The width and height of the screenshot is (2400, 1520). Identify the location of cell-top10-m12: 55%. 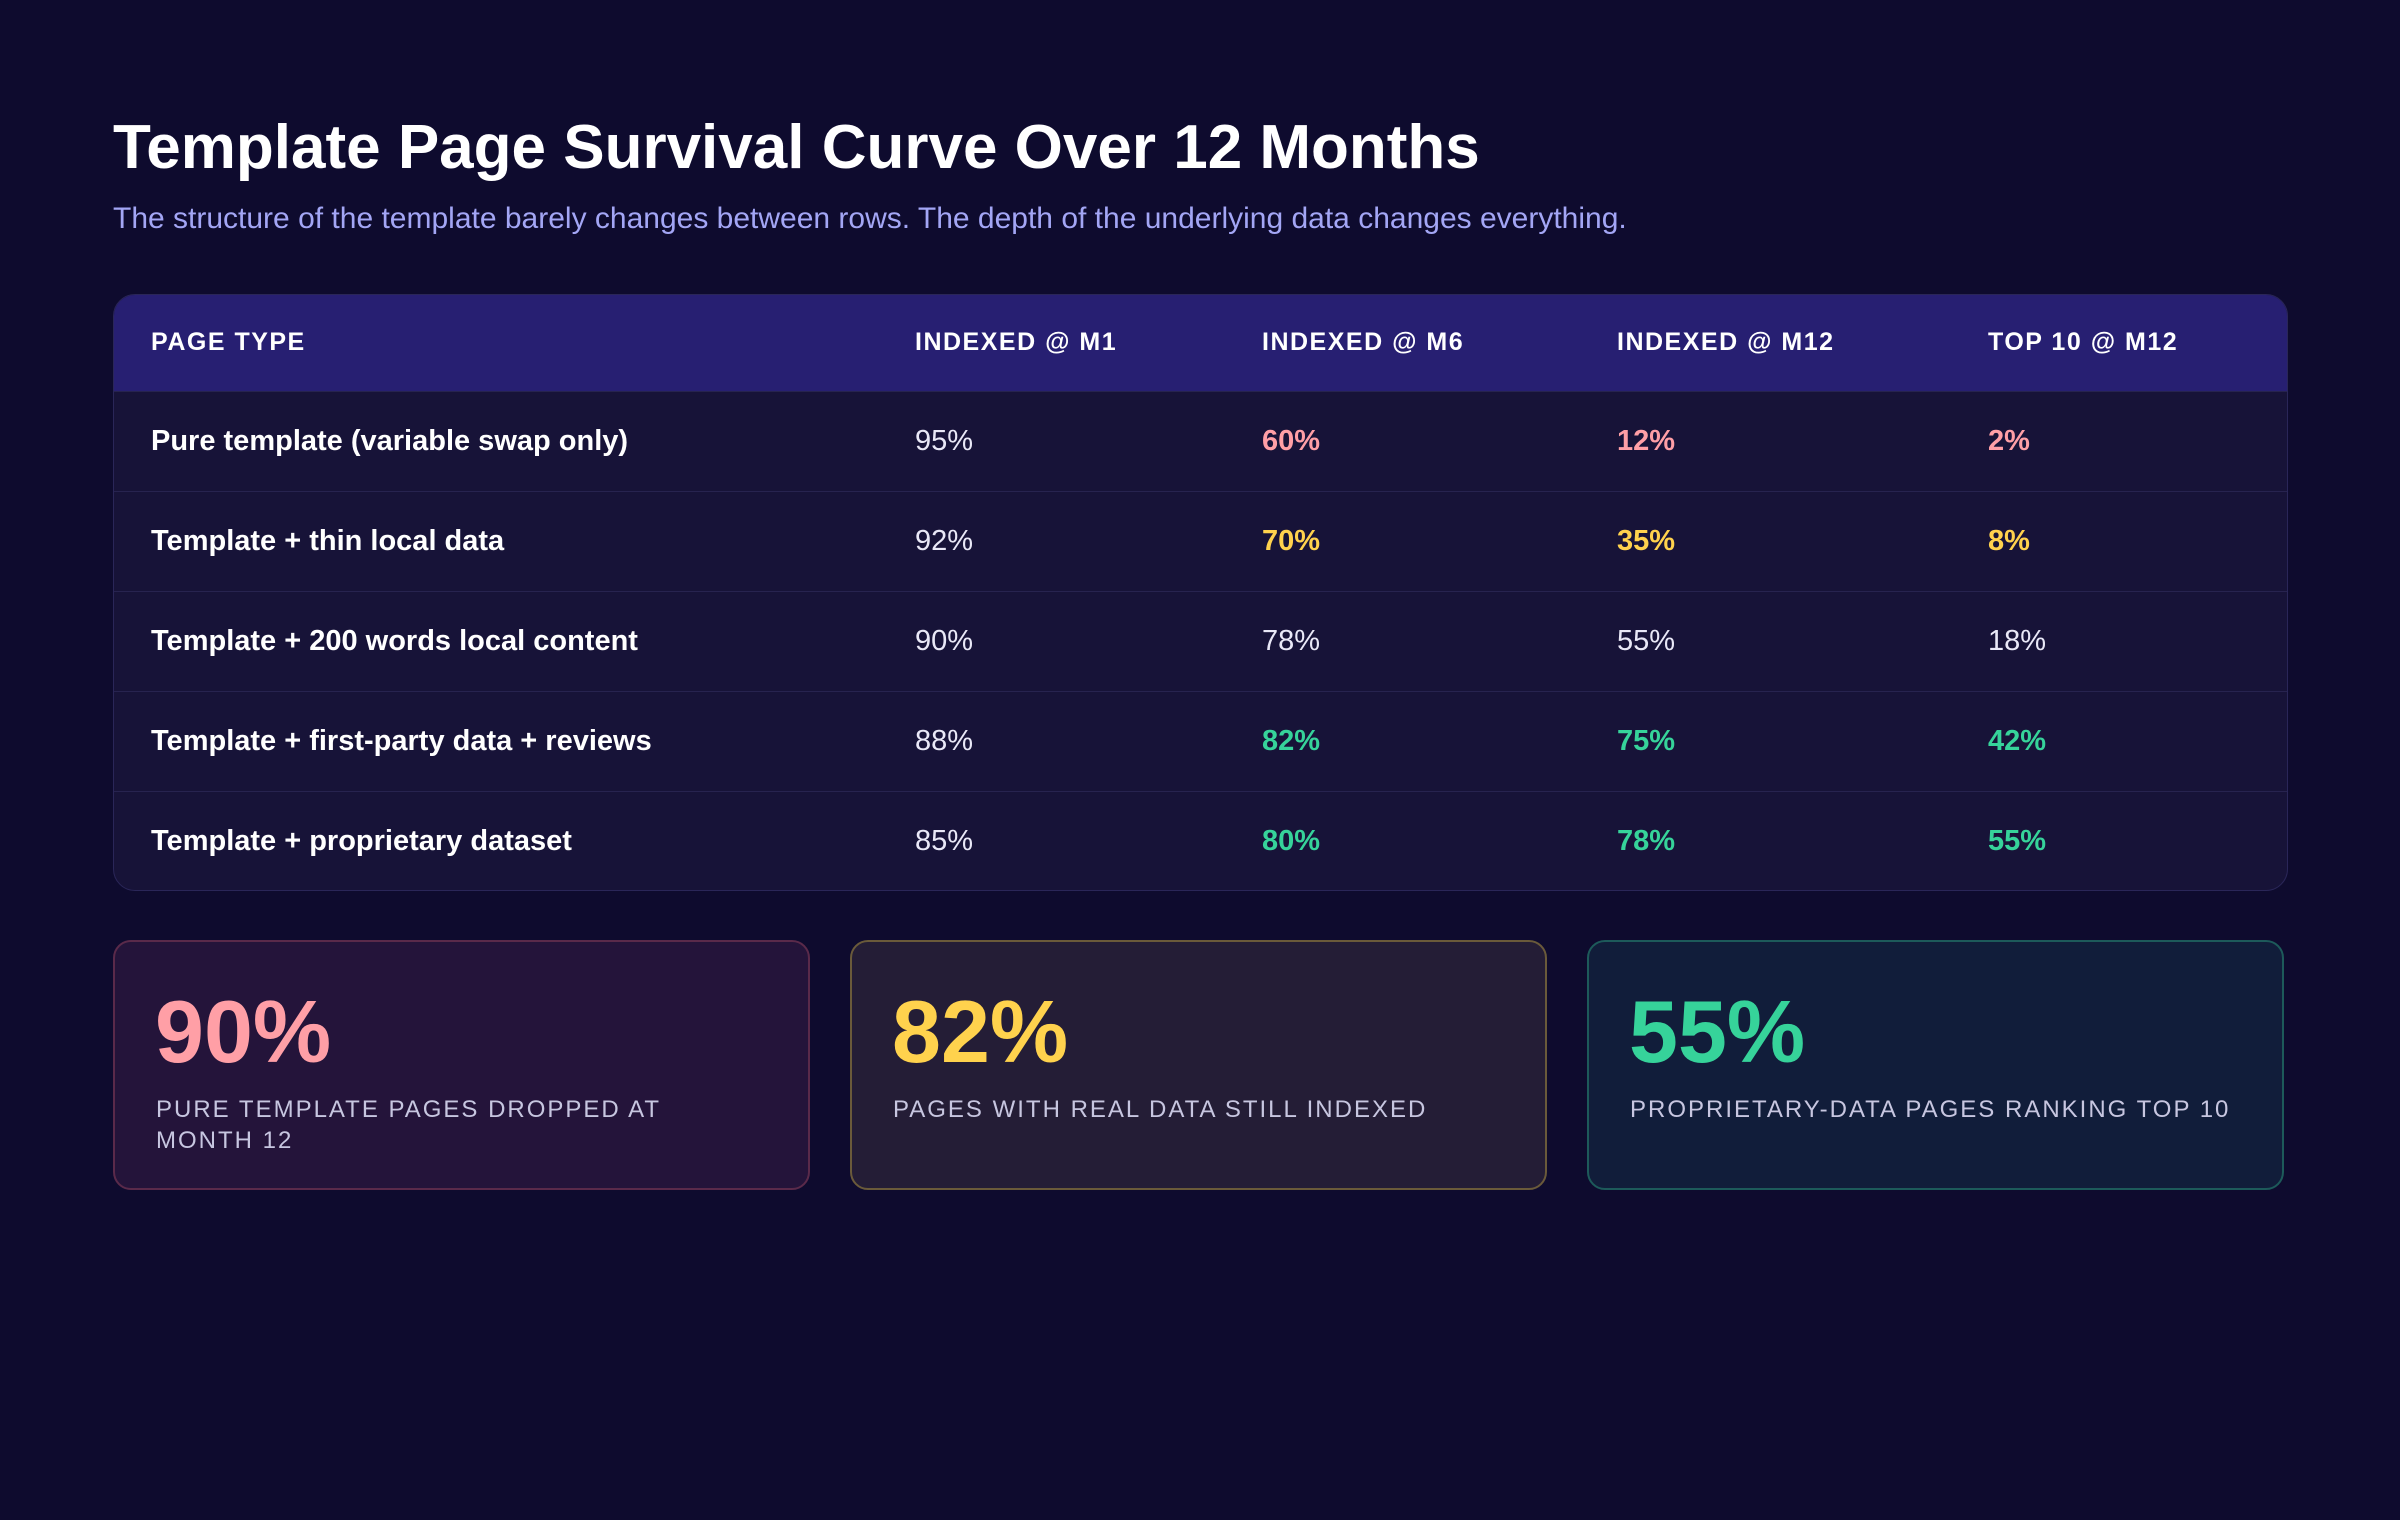
(2017, 840).